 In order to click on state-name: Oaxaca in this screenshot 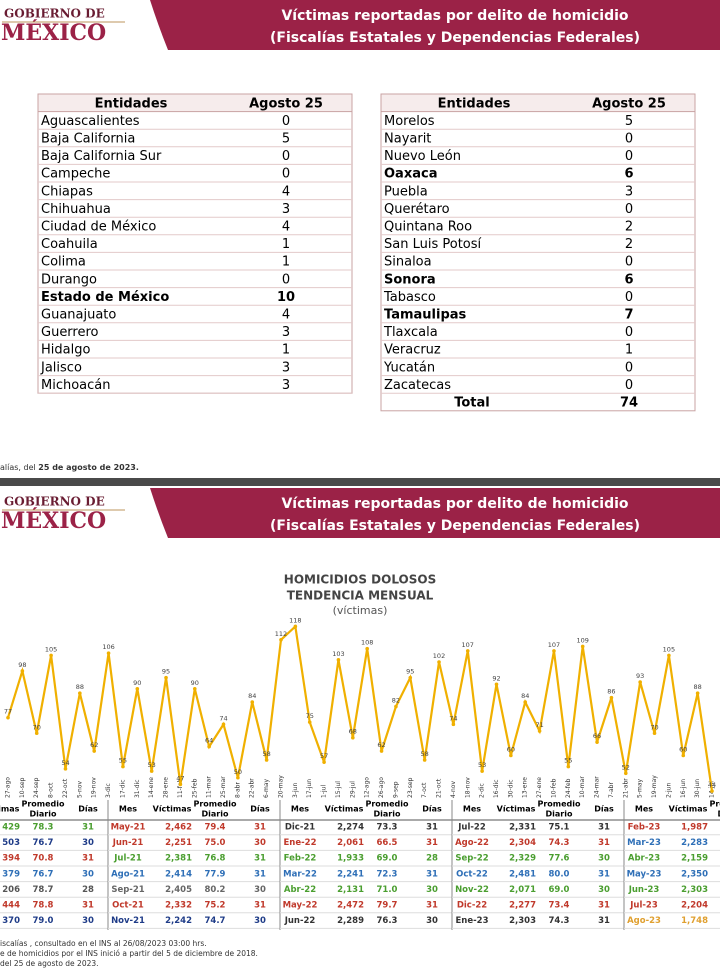, I will do `click(410, 174)`.